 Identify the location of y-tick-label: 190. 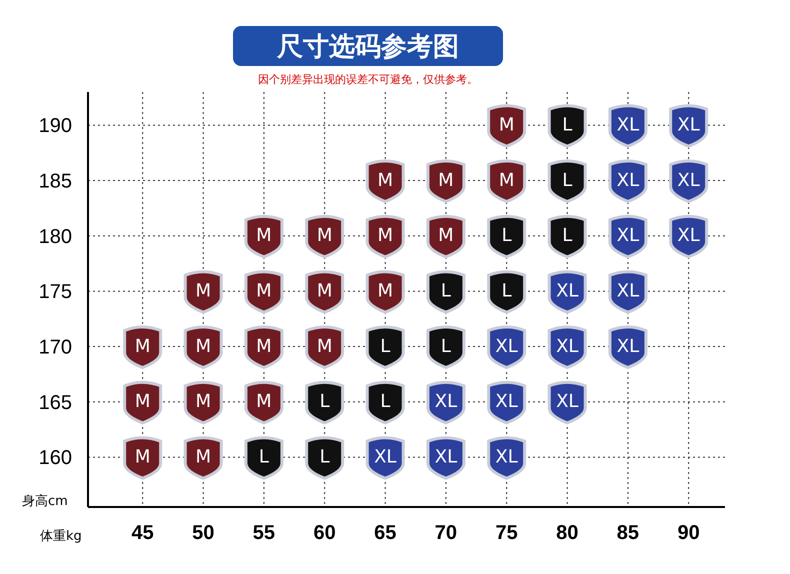
(55, 126).